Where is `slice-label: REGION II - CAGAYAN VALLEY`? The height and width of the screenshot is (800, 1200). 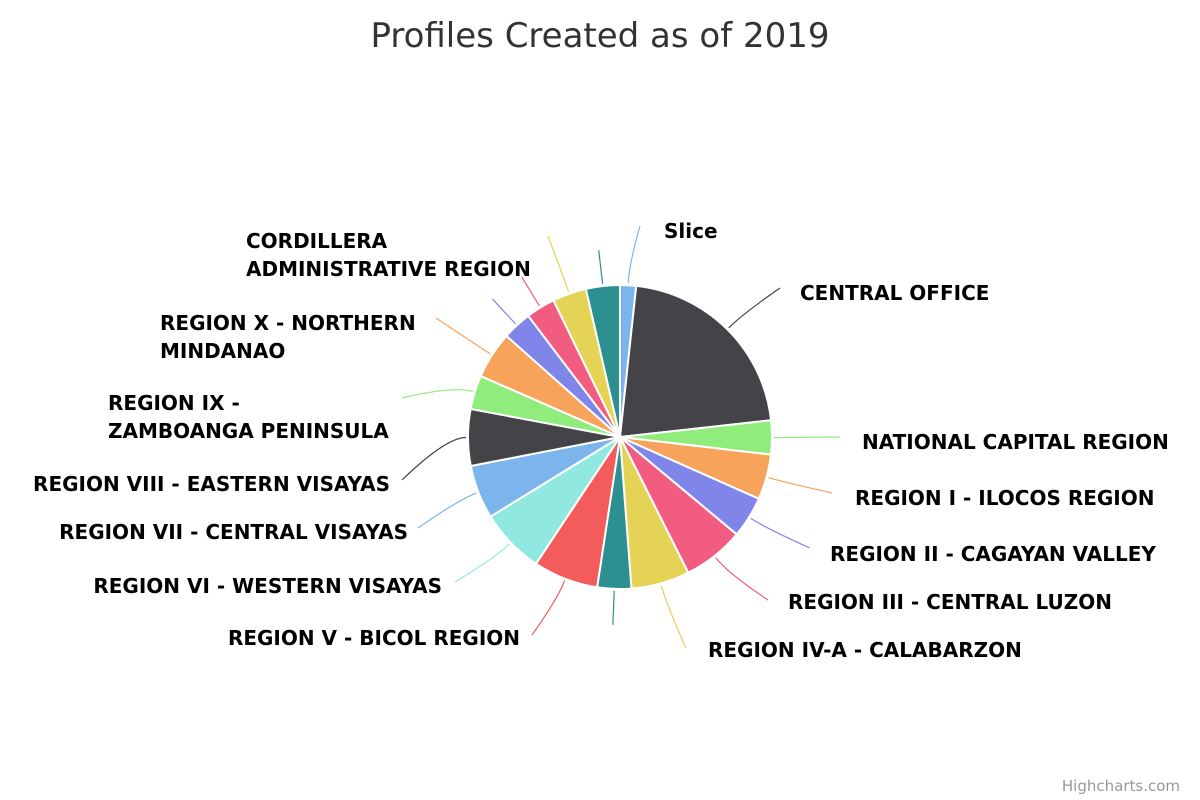
slice-label: REGION II - CAGAYAN VALLEY is located at coordinates (993, 554).